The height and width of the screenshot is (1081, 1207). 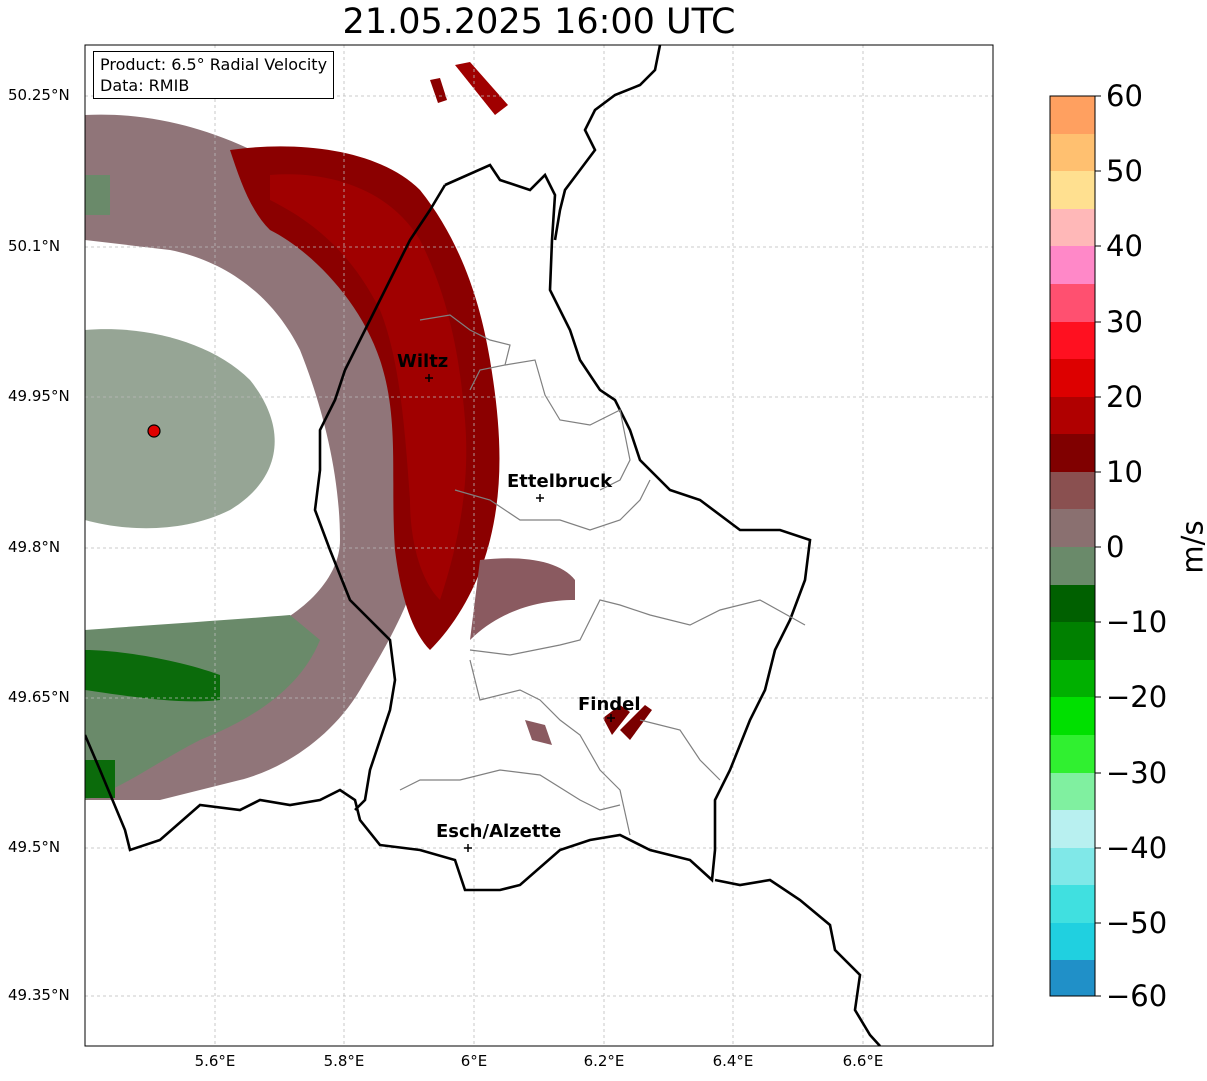 What do you see at coordinates (560, 481) in the screenshot?
I see `city-label-ettelbruck: Ettelbruck` at bounding box center [560, 481].